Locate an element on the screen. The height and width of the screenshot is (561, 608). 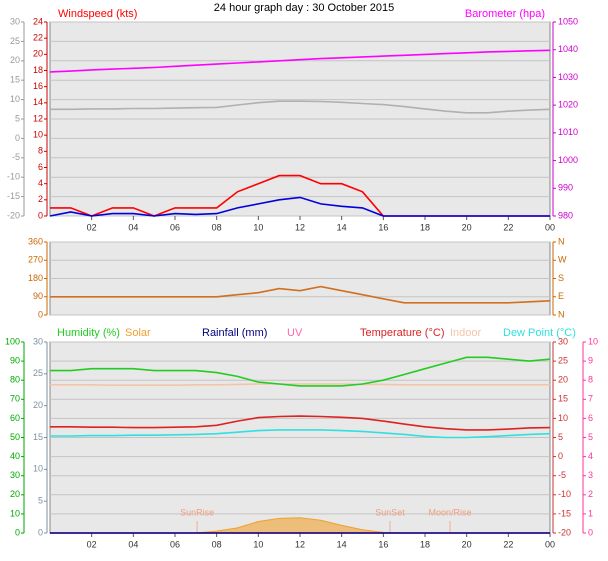
y-tick-label: 100 is located at coordinates (12, 341).